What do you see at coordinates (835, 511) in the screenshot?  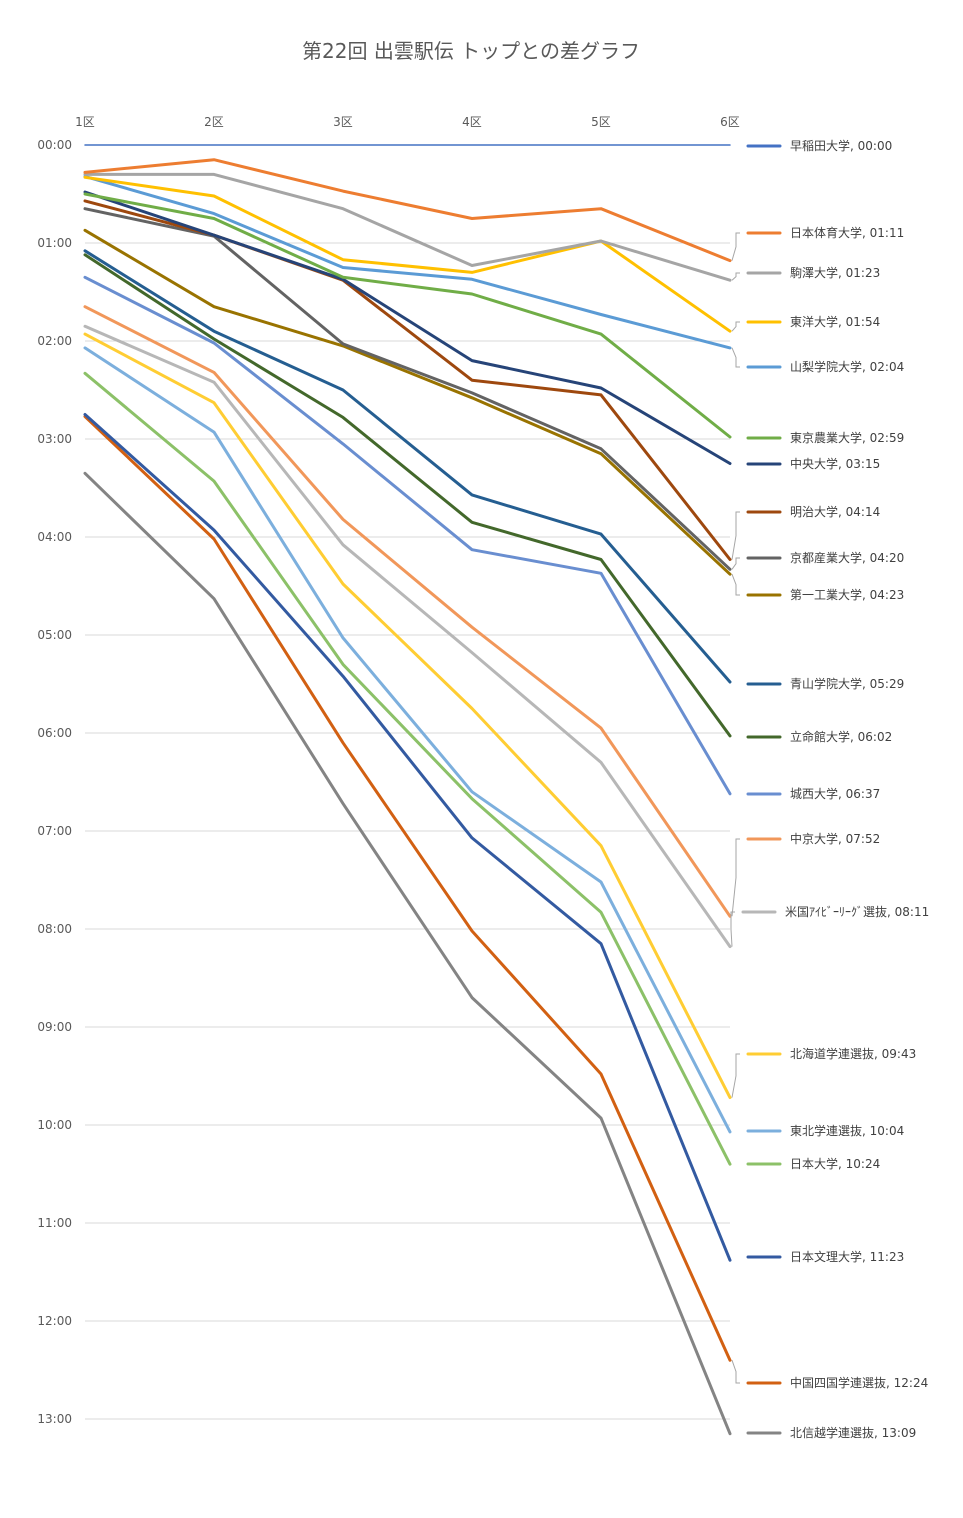 I see `series-end-label: 明治大学, 04:14` at bounding box center [835, 511].